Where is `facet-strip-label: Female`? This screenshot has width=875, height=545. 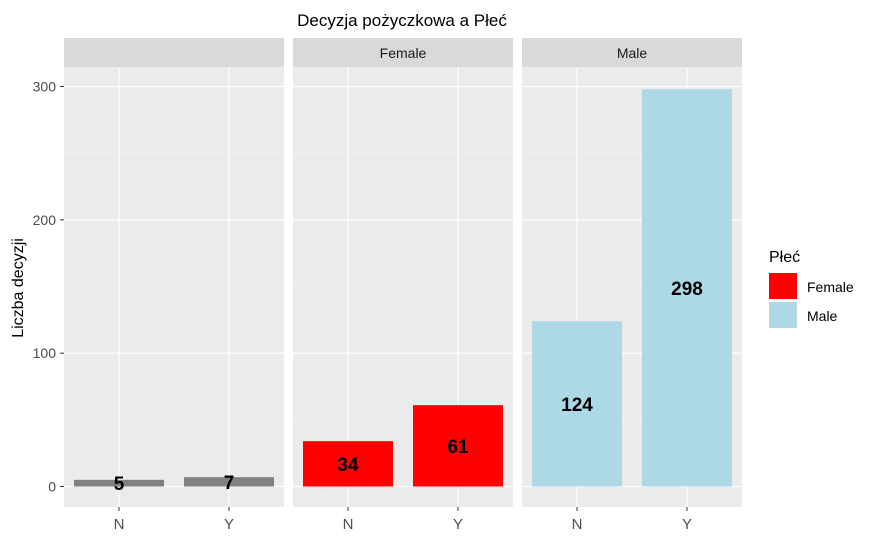
facet-strip-label: Female is located at coordinates (403, 53).